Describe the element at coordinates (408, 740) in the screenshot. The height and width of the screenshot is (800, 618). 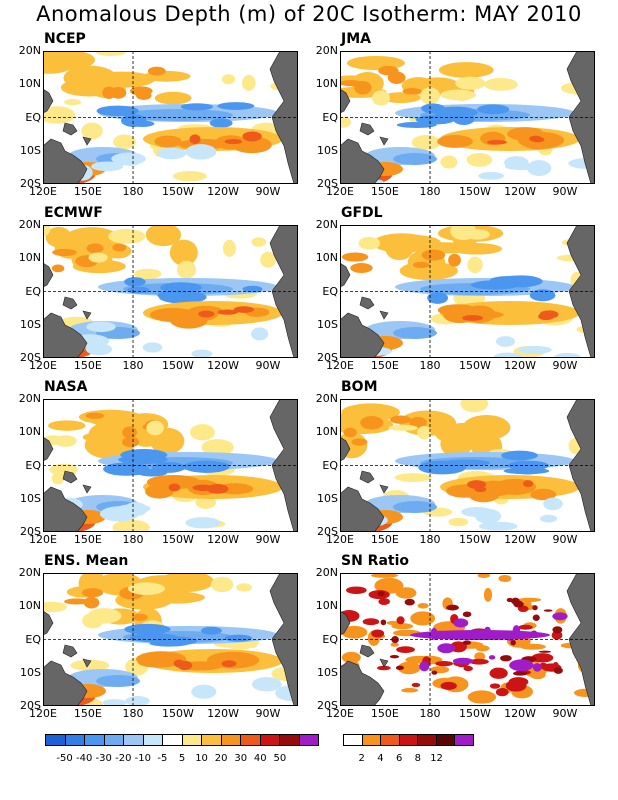
I see `sn-colorbar` at that location.